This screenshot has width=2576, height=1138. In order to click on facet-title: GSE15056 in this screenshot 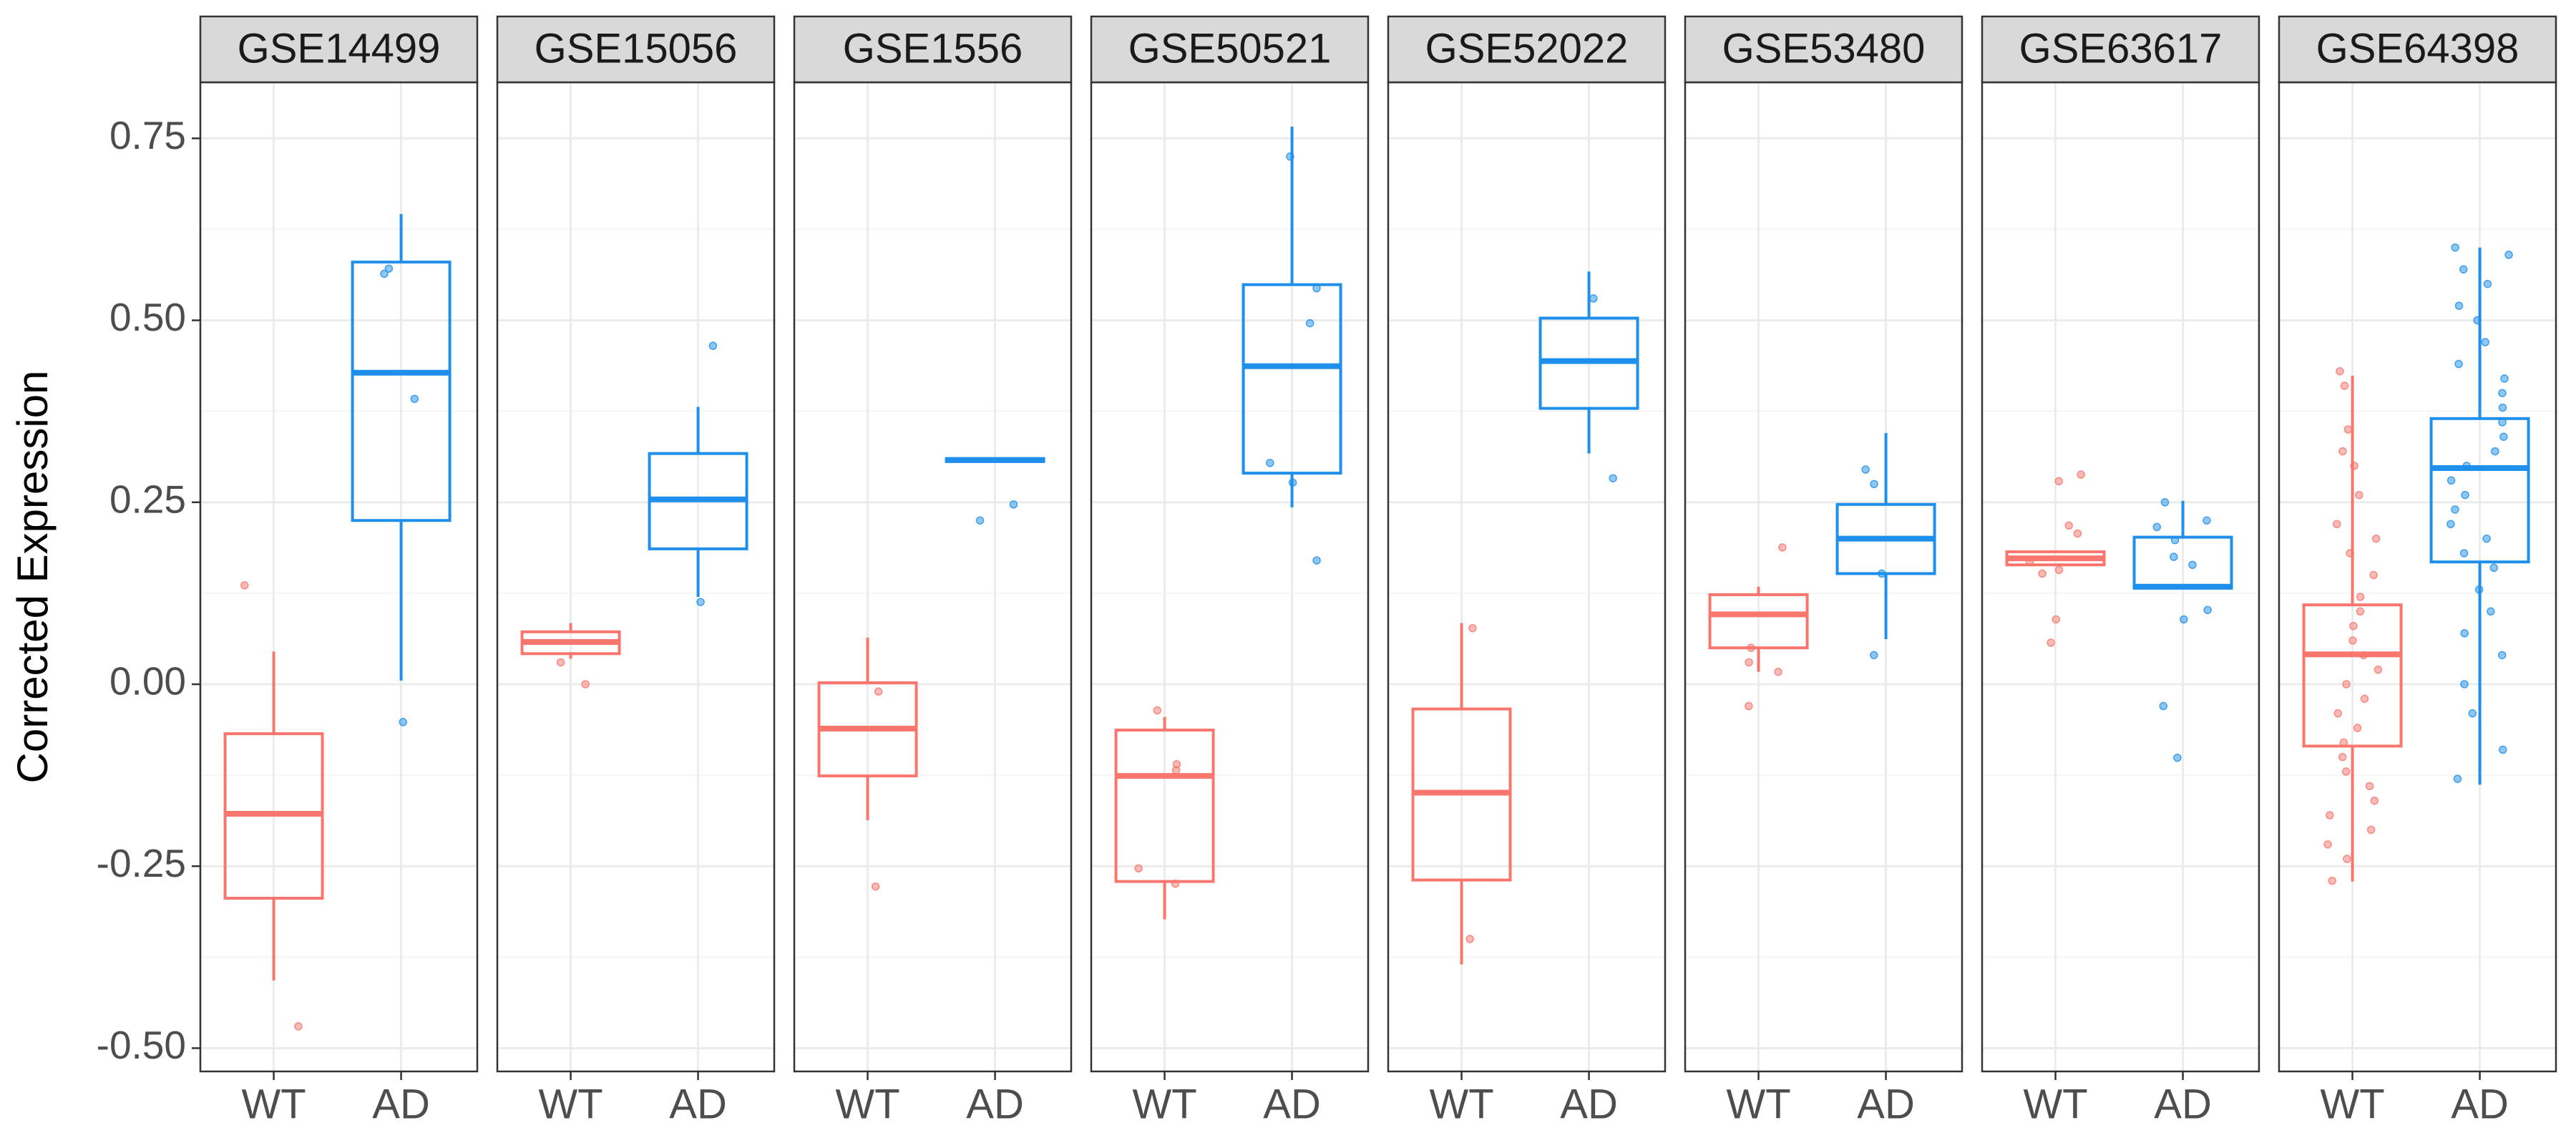, I will do `click(636, 48)`.